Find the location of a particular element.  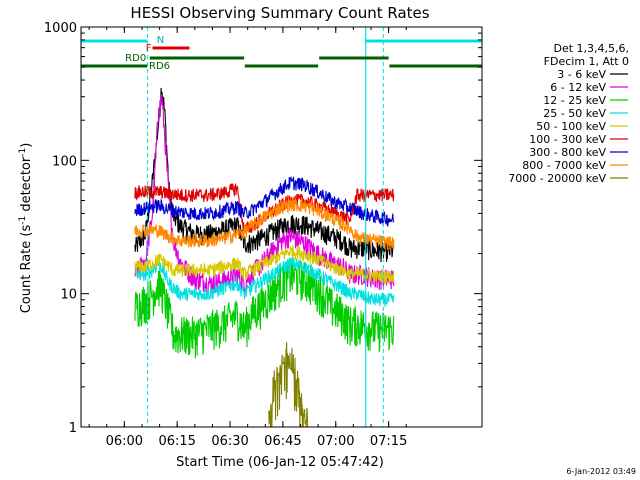

legend-label-1: 6 - 12 keV is located at coordinates (578, 87).